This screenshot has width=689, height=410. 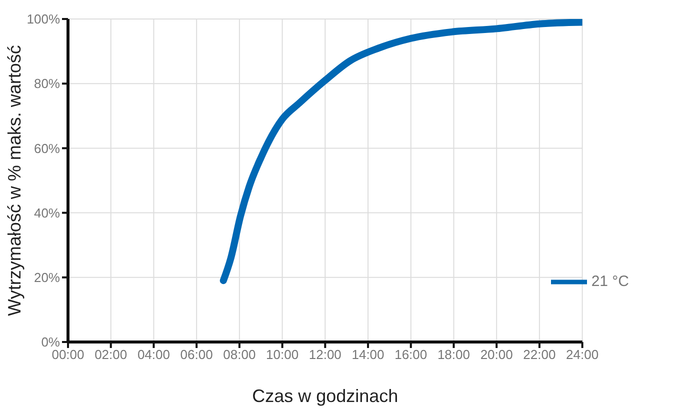 I want to click on y-tick-label: 20%, so click(x=47, y=278).